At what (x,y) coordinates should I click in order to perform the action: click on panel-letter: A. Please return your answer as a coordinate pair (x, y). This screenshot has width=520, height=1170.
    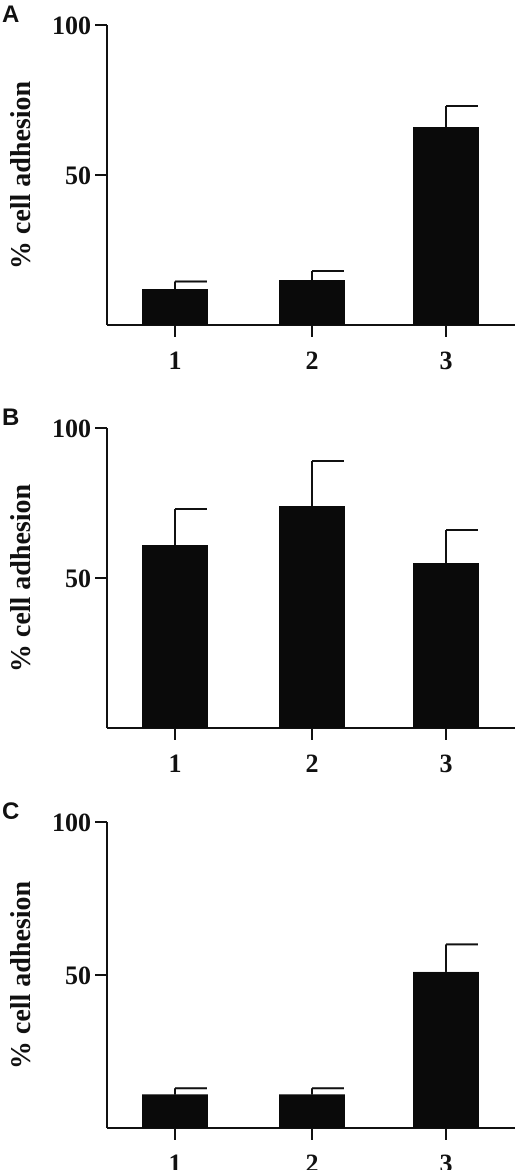
    Looking at the image, I should click on (10, 14).